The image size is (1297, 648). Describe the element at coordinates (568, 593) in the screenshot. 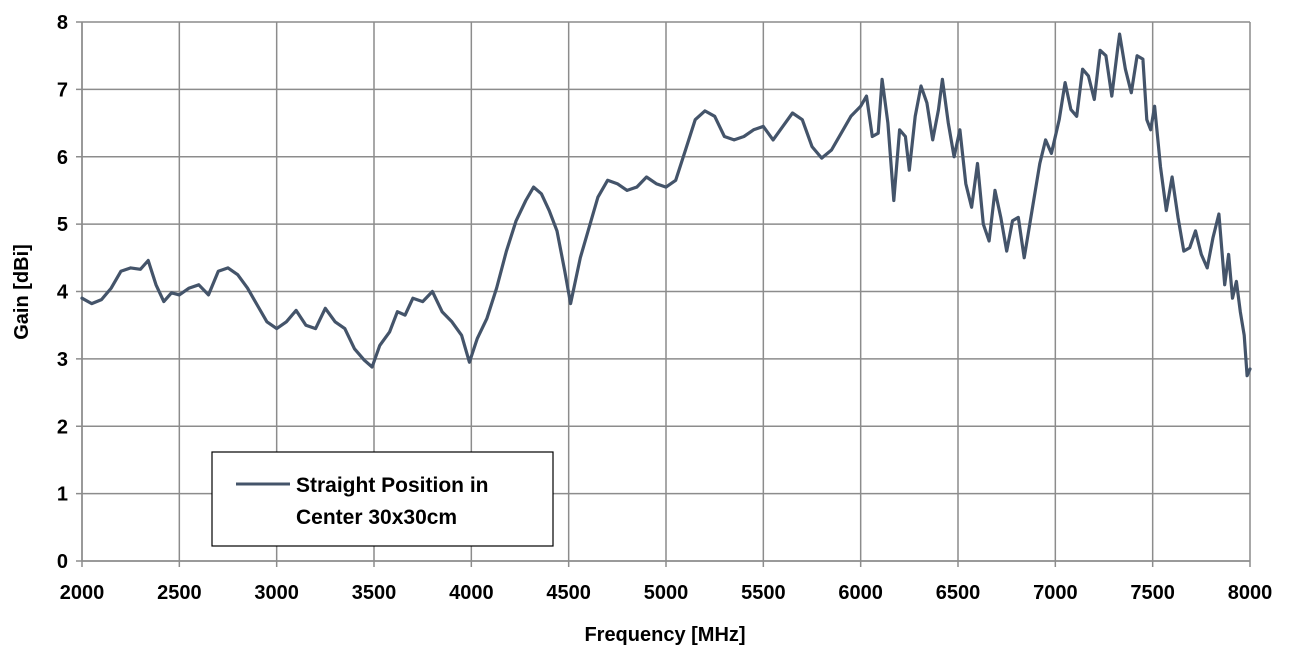

I see `x-tick-label: 4500` at that location.